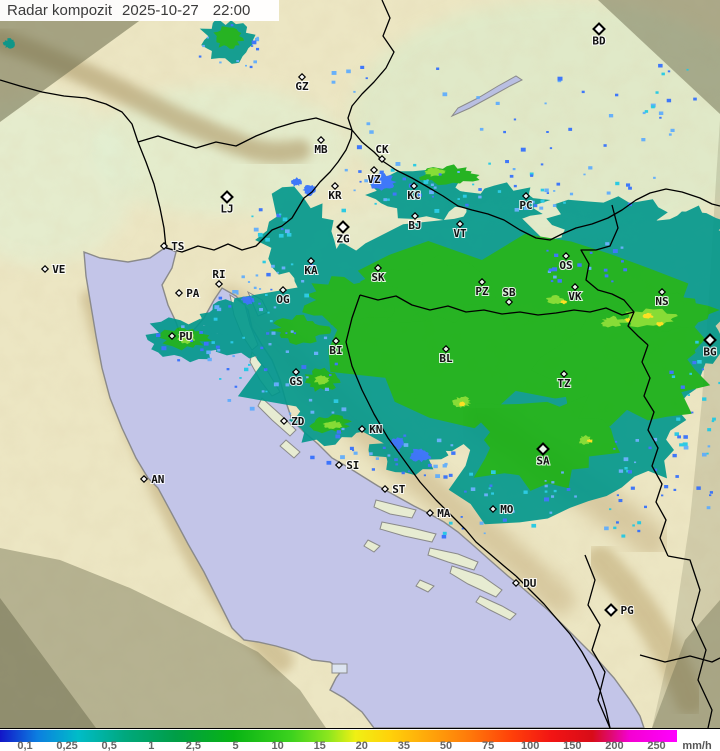 The width and height of the screenshot is (720, 751). I want to click on city-ZD: ZD, so click(292, 421).